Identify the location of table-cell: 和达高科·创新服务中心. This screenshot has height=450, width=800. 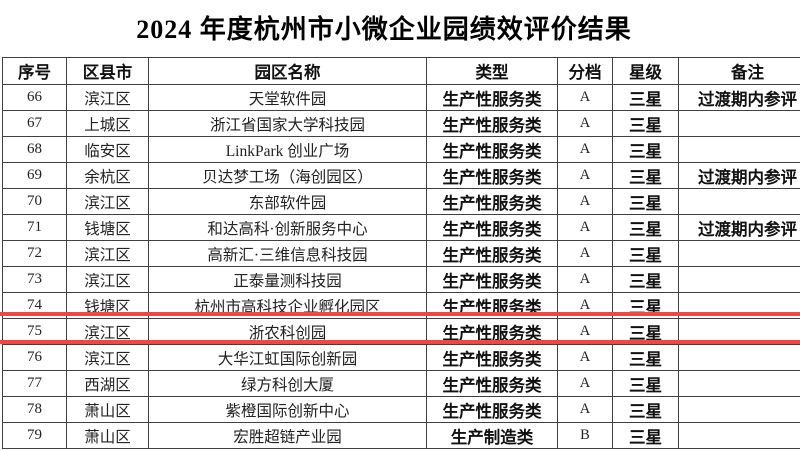
(287, 227).